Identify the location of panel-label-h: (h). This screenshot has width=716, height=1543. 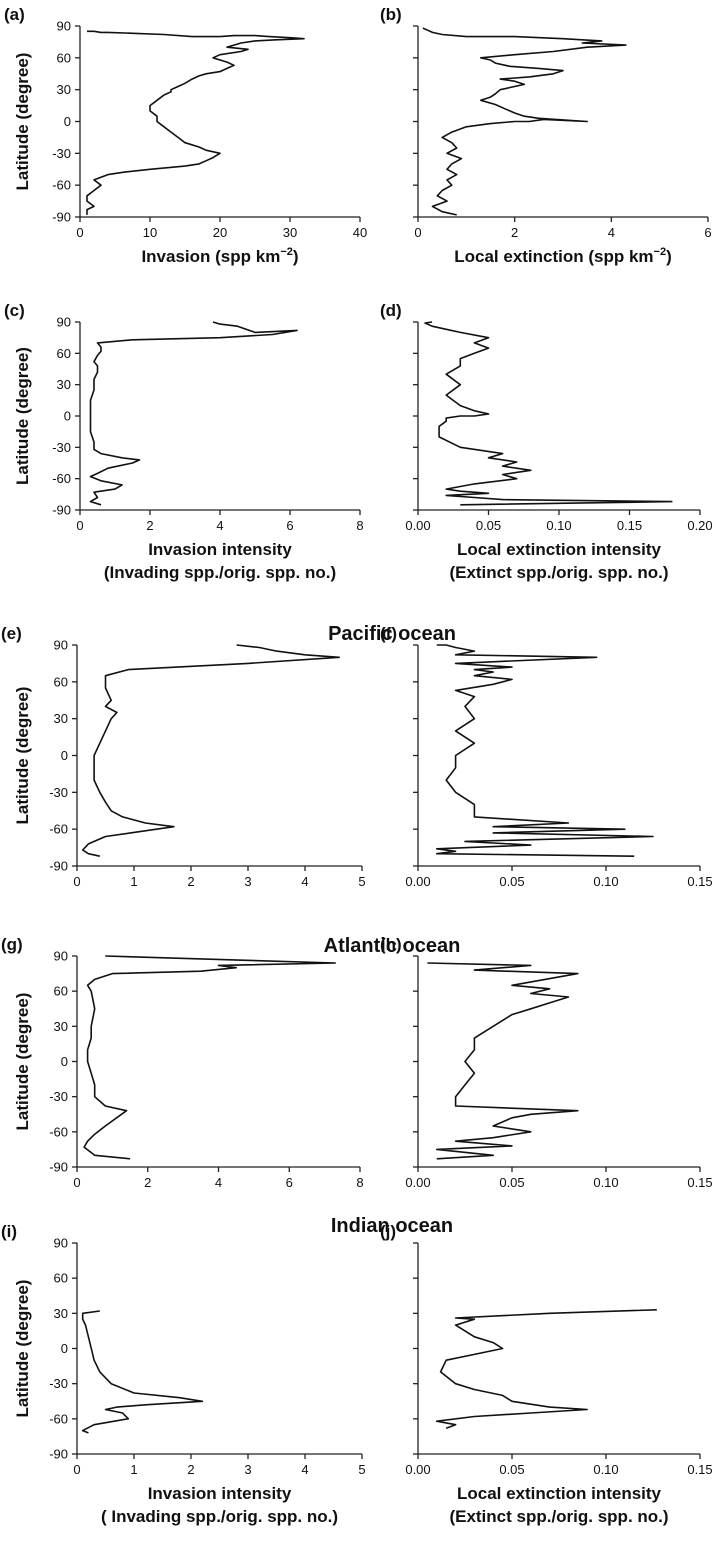
(391, 944).